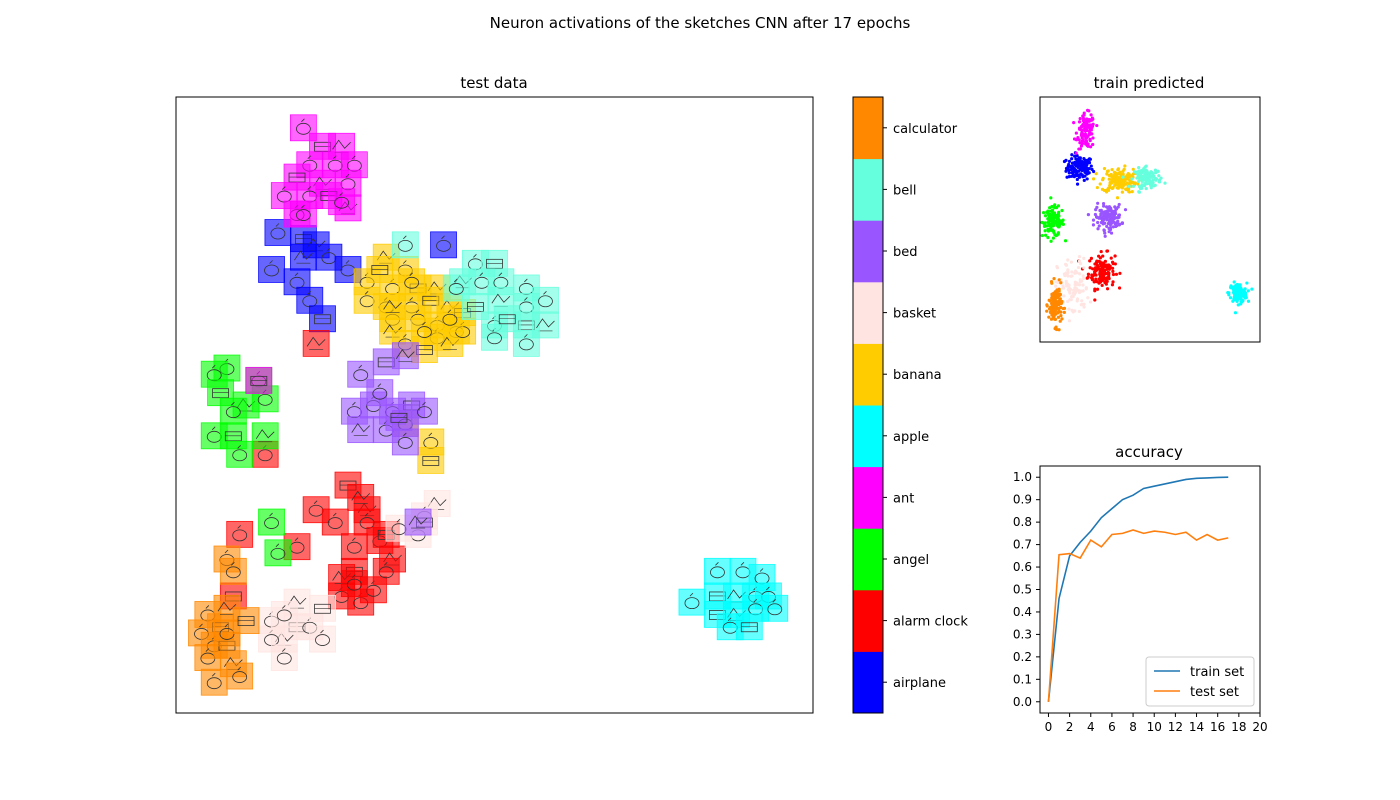  What do you see at coordinates (1049, 727) in the screenshot?
I see `x-tick-label: 0` at bounding box center [1049, 727].